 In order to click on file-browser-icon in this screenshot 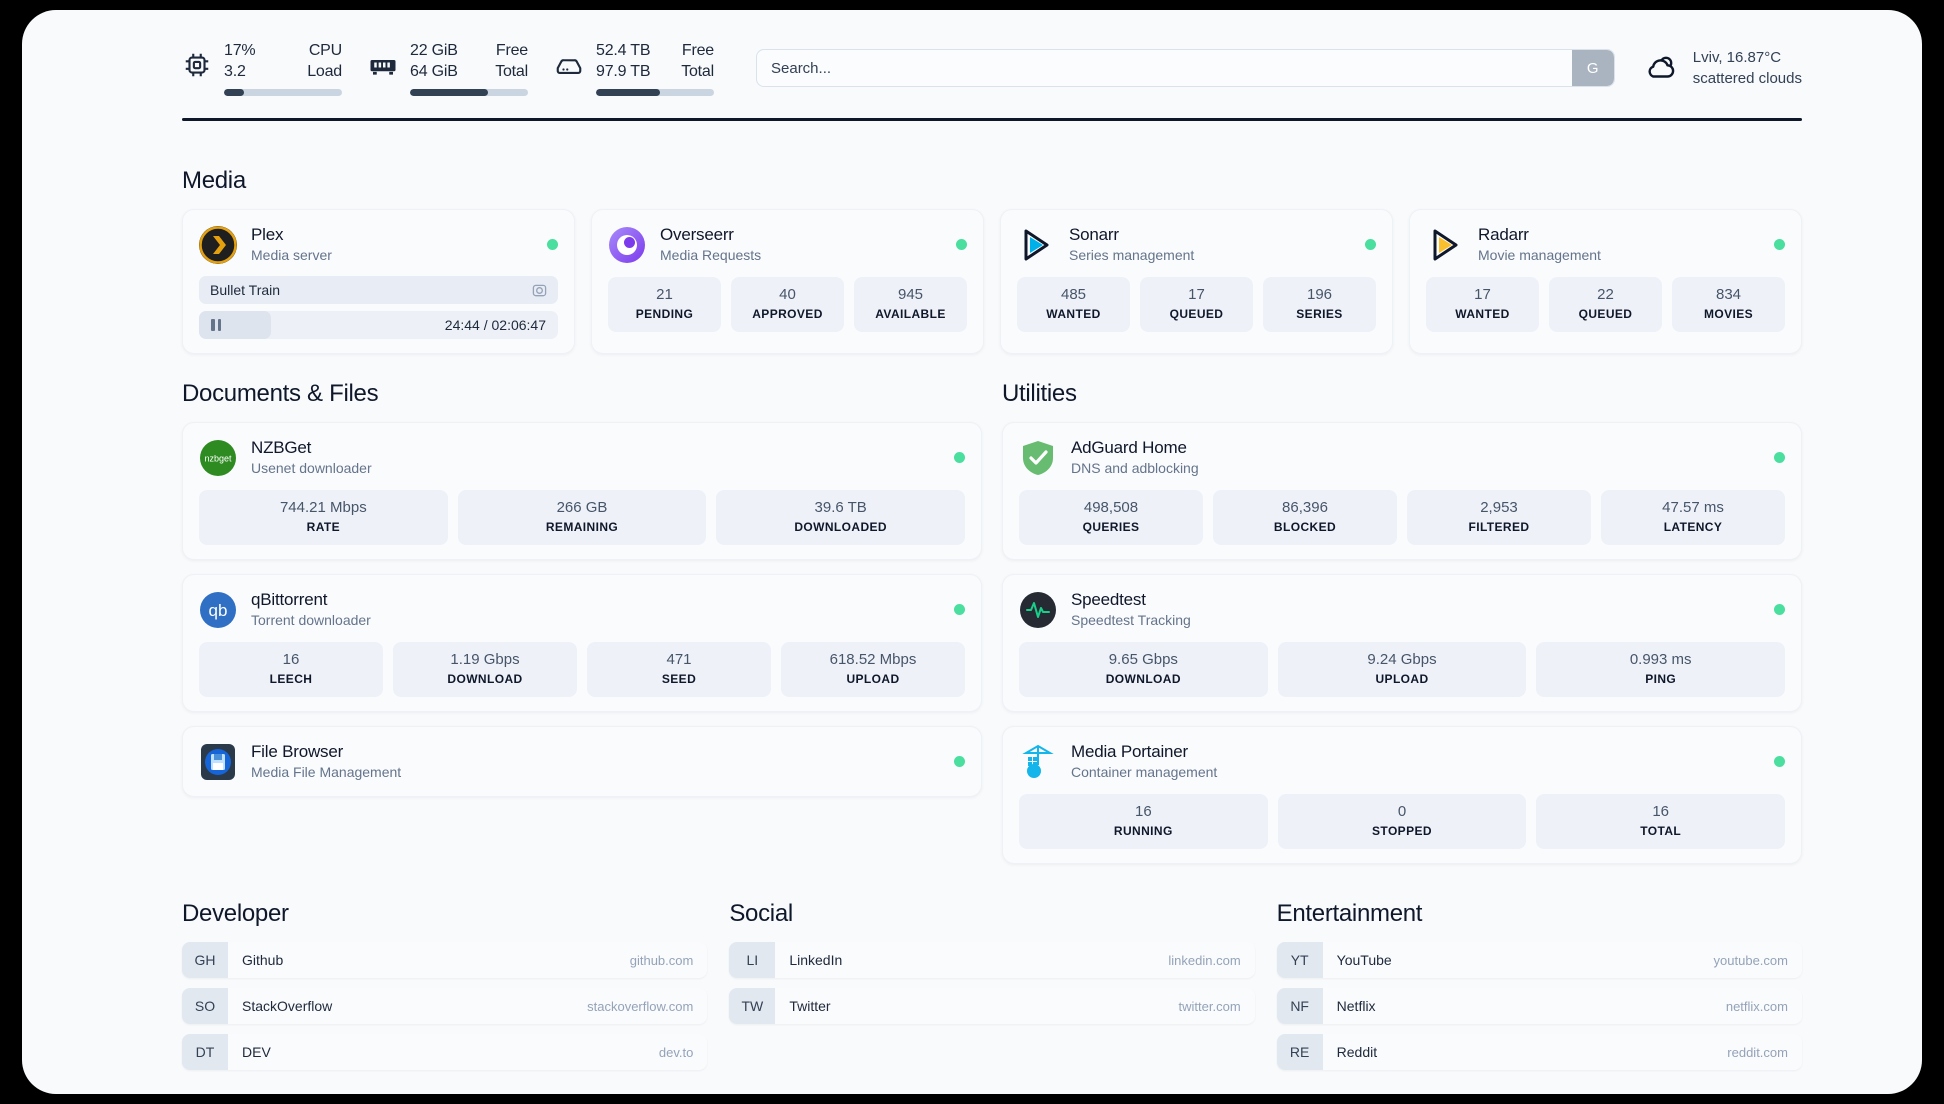, I will do `click(218, 762)`.